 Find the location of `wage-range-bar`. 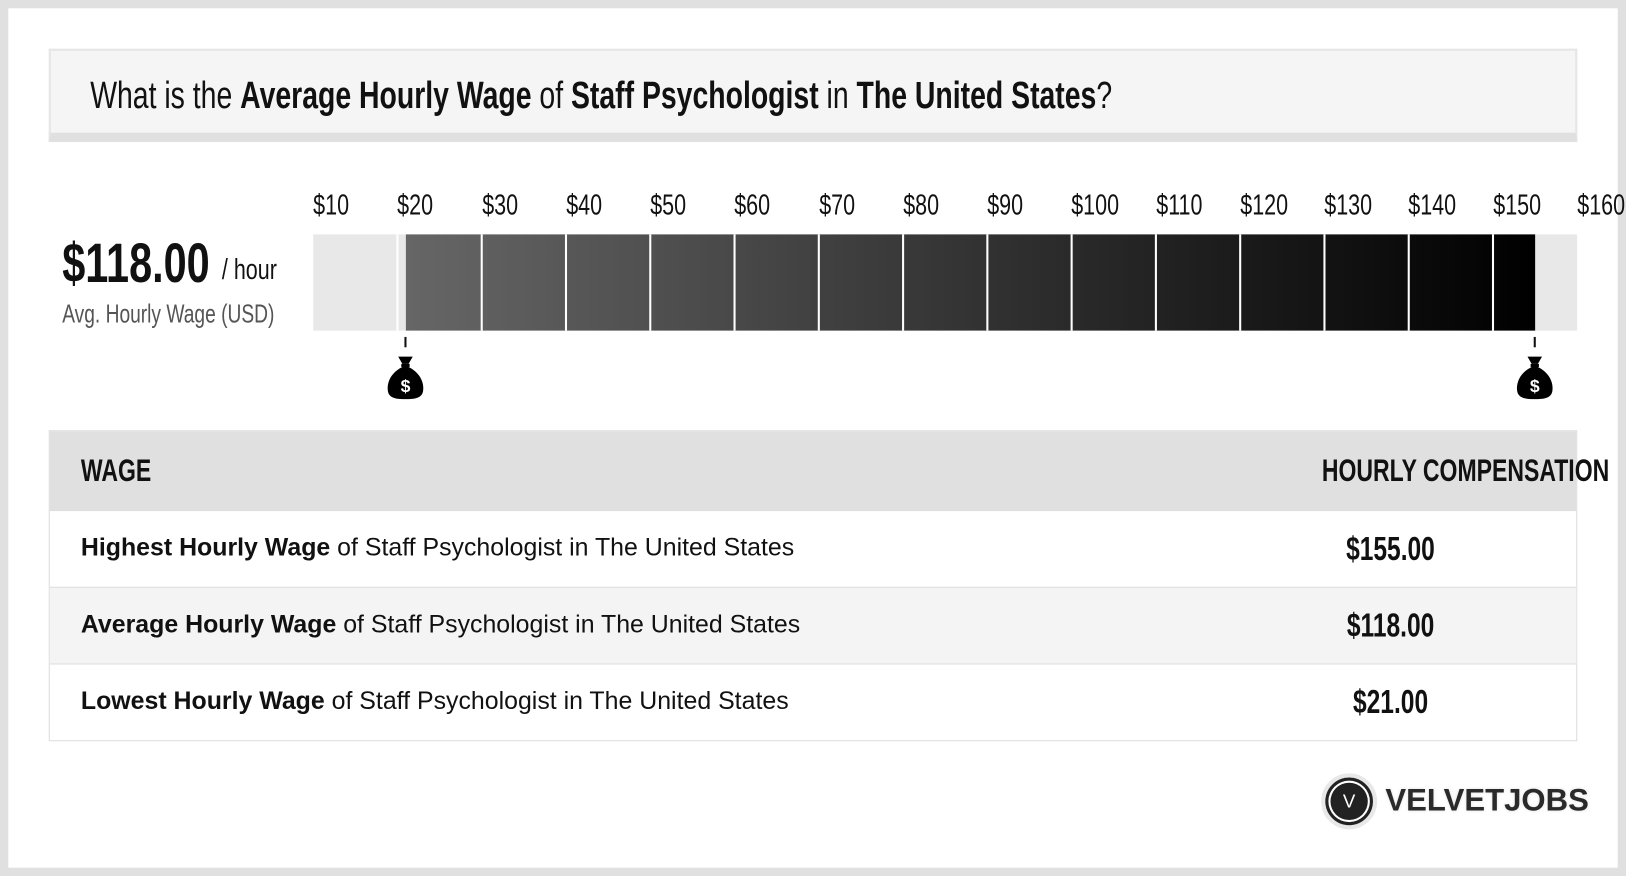

wage-range-bar is located at coordinates (945, 282).